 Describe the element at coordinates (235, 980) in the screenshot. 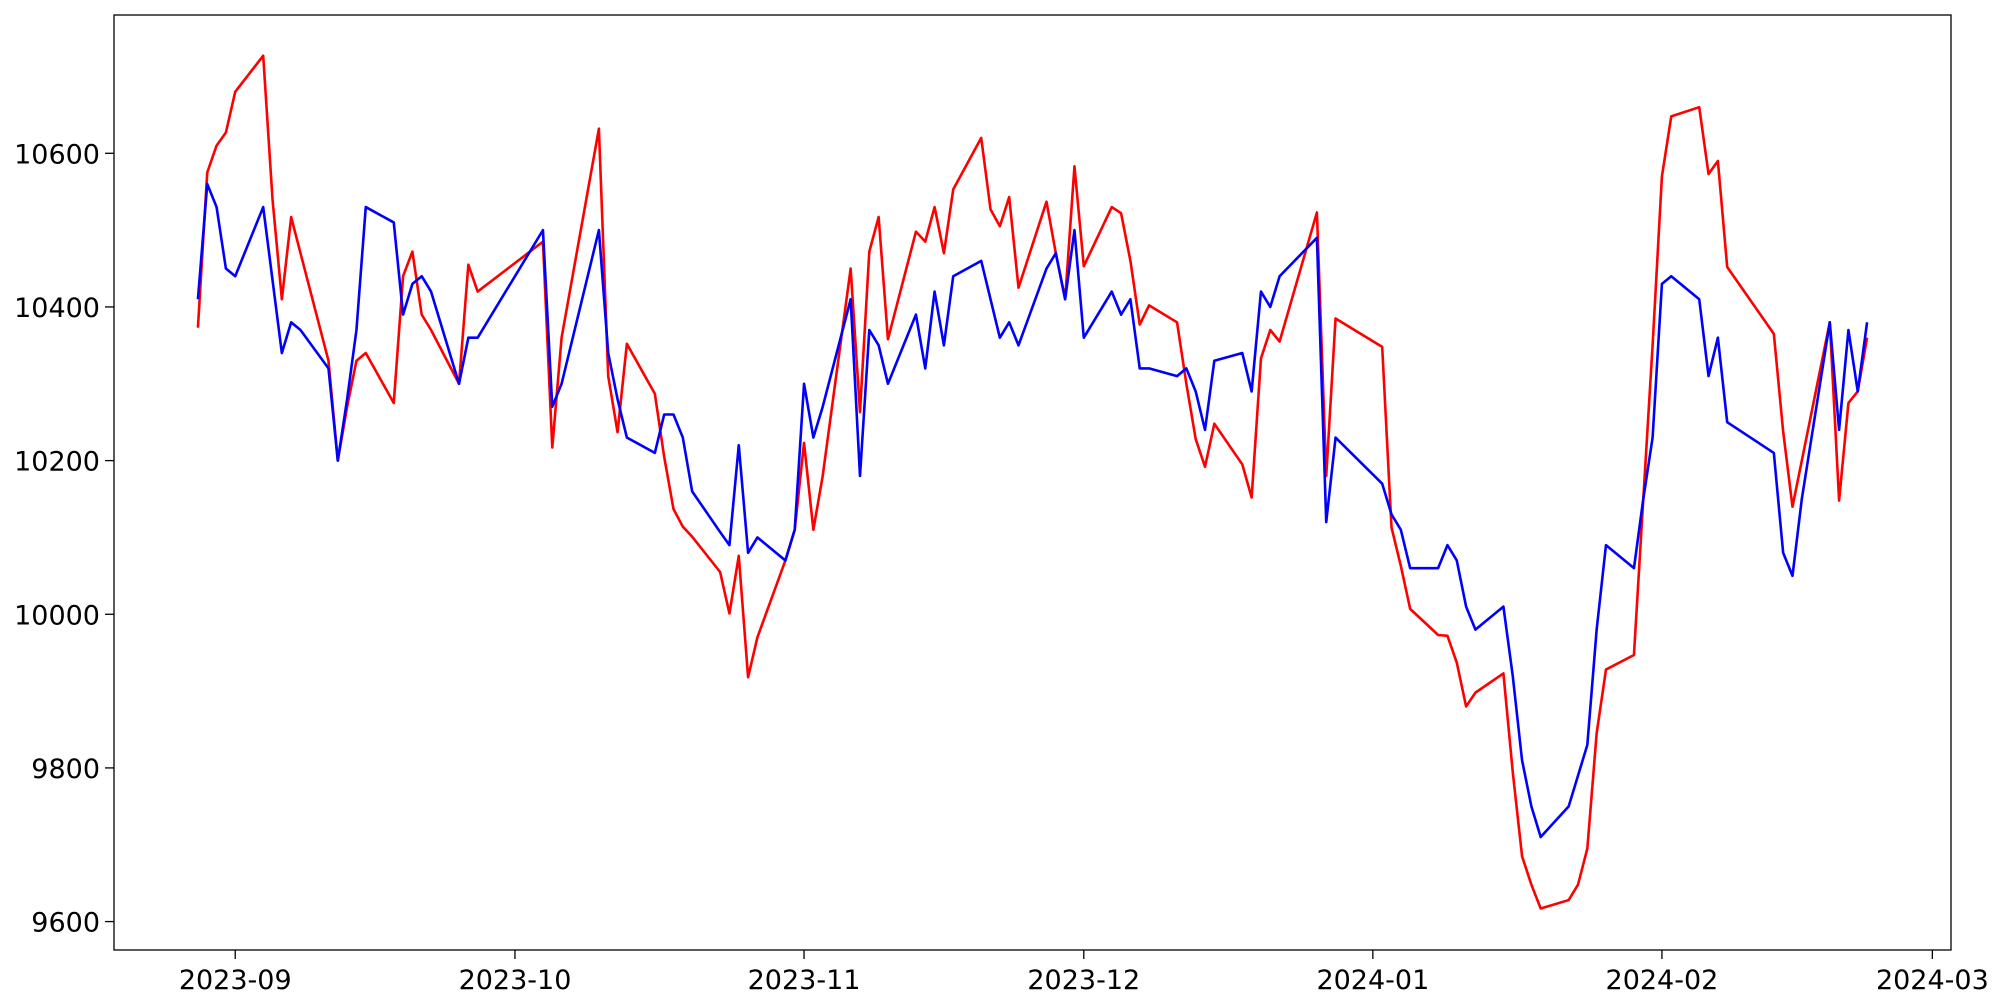

I see `x-tick-label: 2023-09` at that location.